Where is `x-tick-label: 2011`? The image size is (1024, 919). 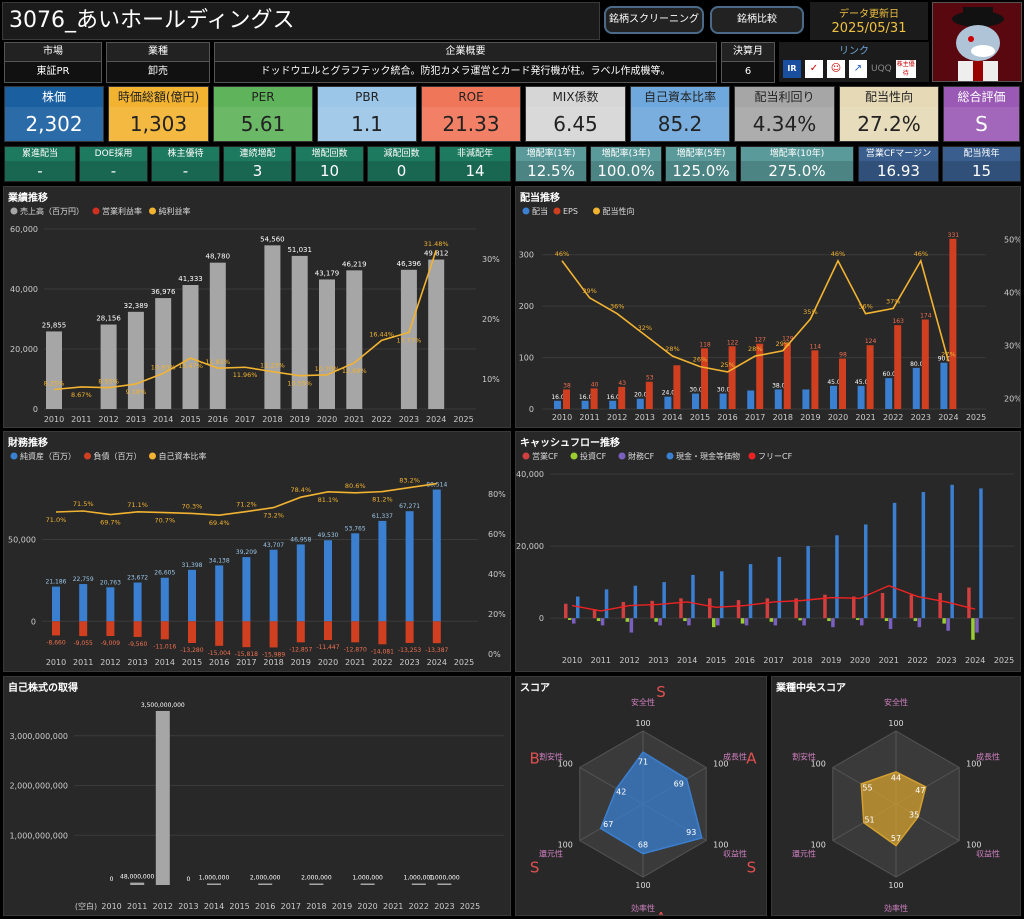
x-tick-label: 2011 is located at coordinates (601, 660).